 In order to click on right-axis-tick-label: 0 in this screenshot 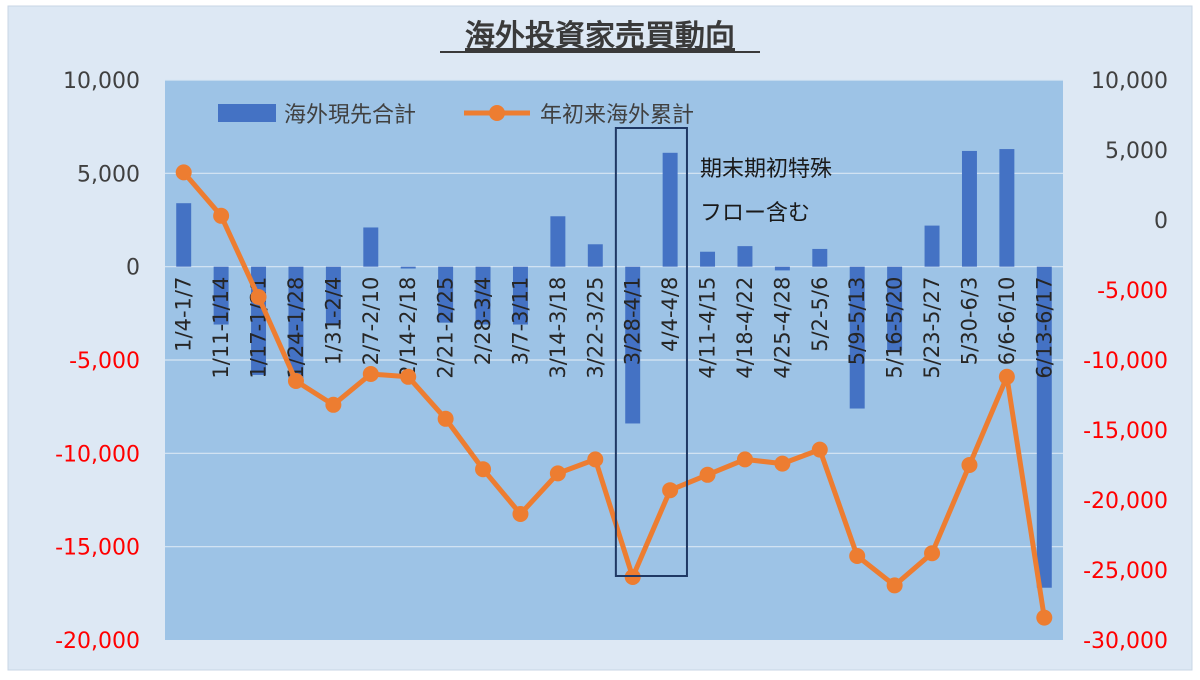, I will do `click(1161, 221)`.